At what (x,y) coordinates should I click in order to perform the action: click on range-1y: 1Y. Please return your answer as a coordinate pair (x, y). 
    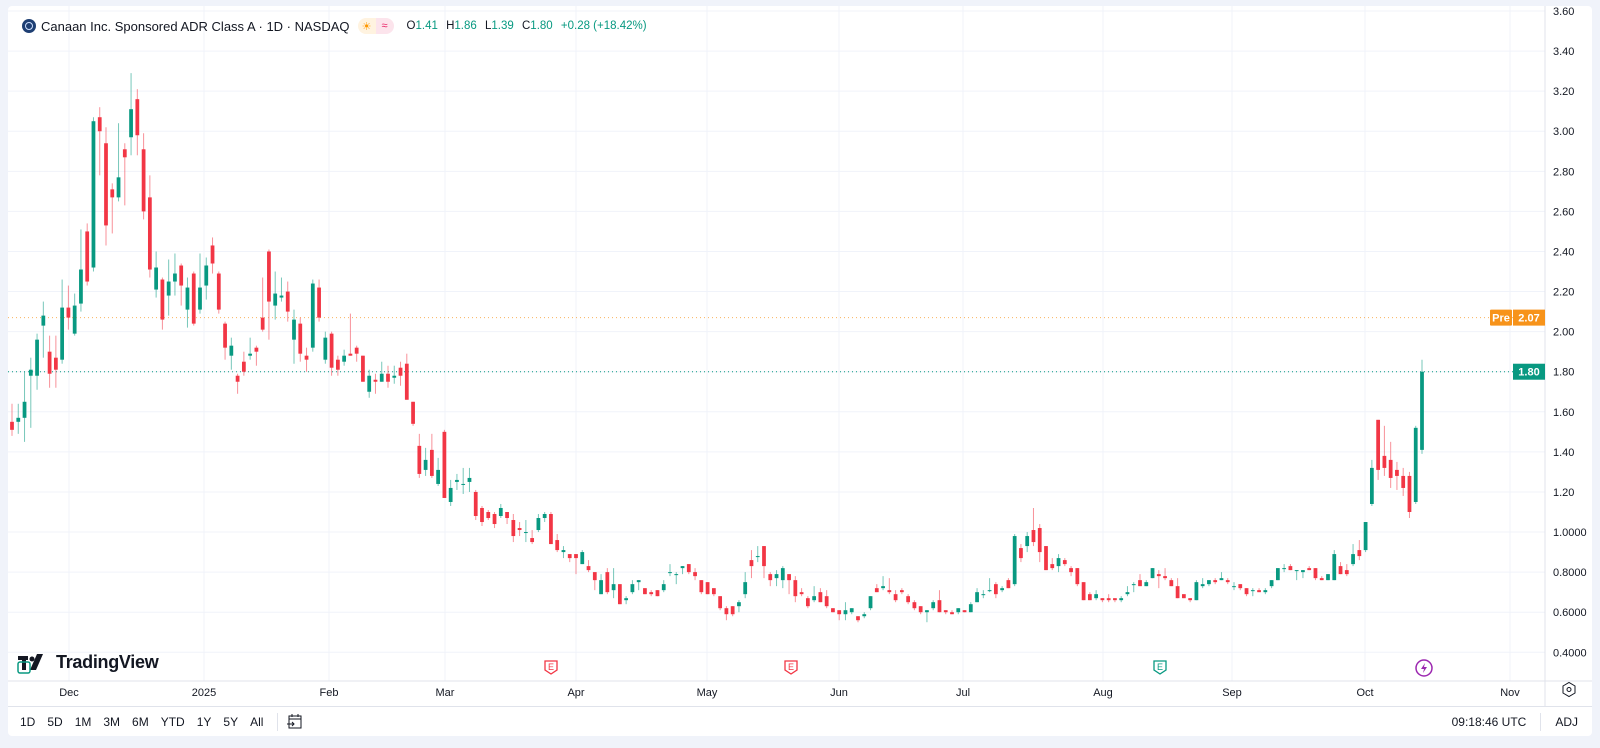
    Looking at the image, I should click on (204, 722).